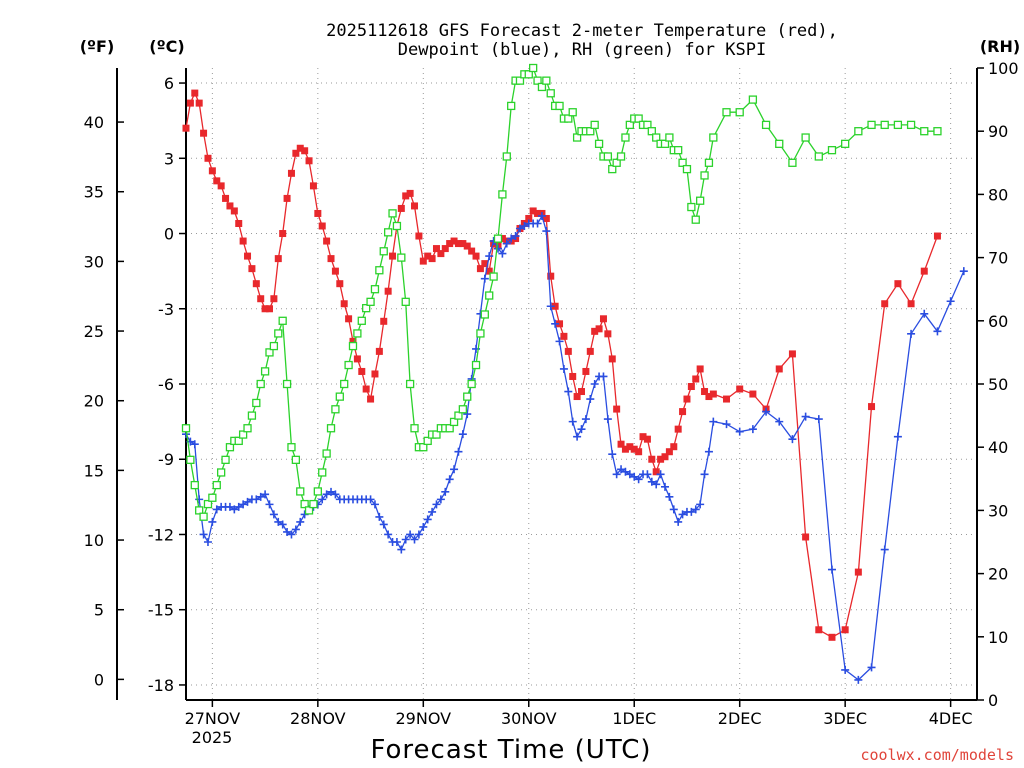 The image size is (1024, 768). What do you see at coordinates (998, 447) in the screenshot?
I see `rh-tick-label: 40` at bounding box center [998, 447].